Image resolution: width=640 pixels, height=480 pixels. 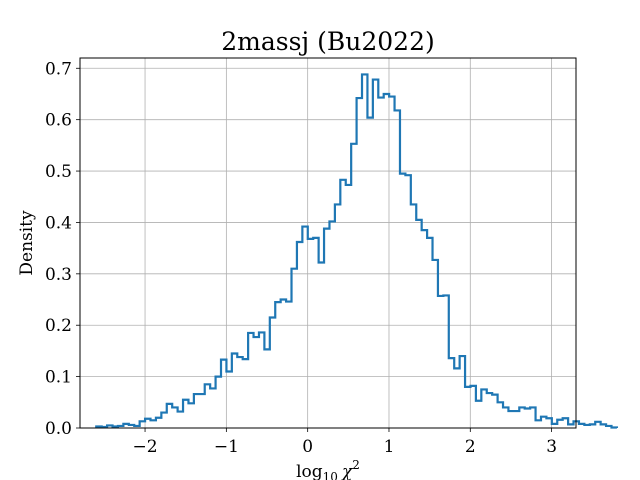 I want to click on x-tick-label: −2, so click(x=145, y=447).